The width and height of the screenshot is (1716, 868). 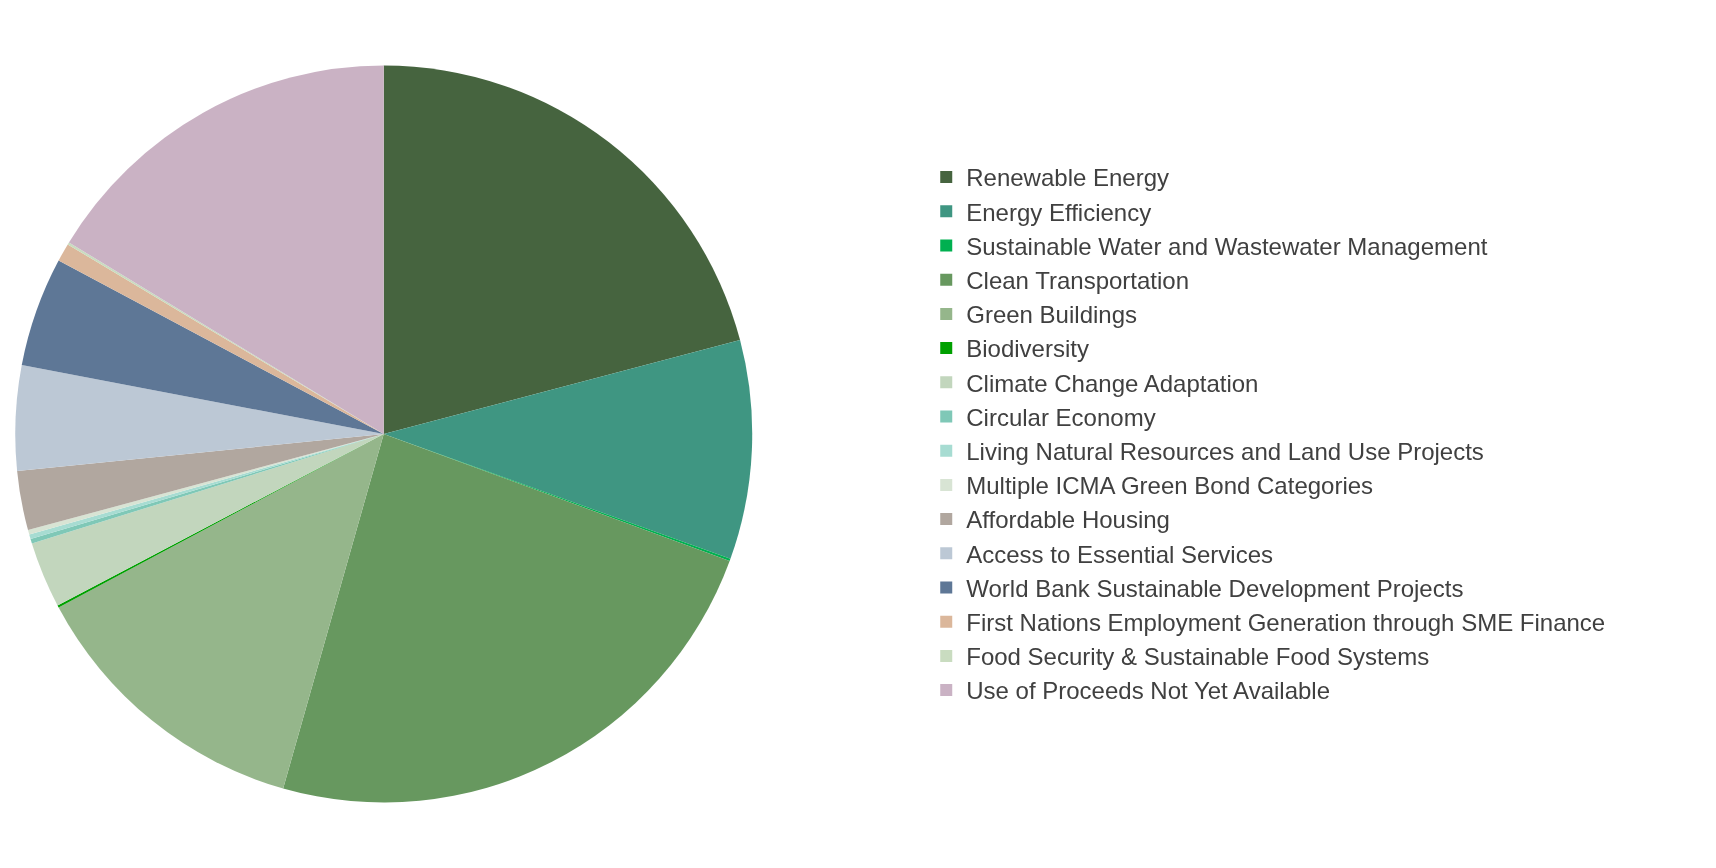 What do you see at coordinates (1170, 486) in the screenshot?
I see `legend-label: Multiple ICMA Green Bond Categories` at bounding box center [1170, 486].